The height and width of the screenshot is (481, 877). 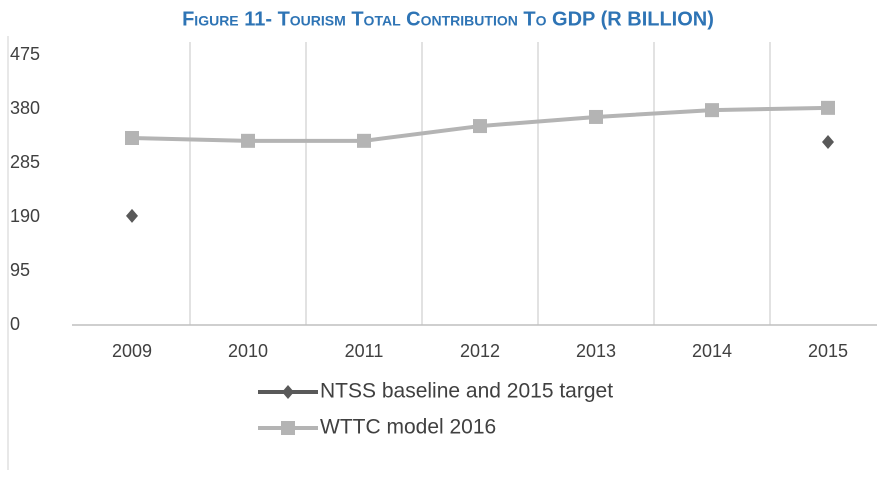 I want to click on y-tick-label: 95, so click(x=20, y=270).